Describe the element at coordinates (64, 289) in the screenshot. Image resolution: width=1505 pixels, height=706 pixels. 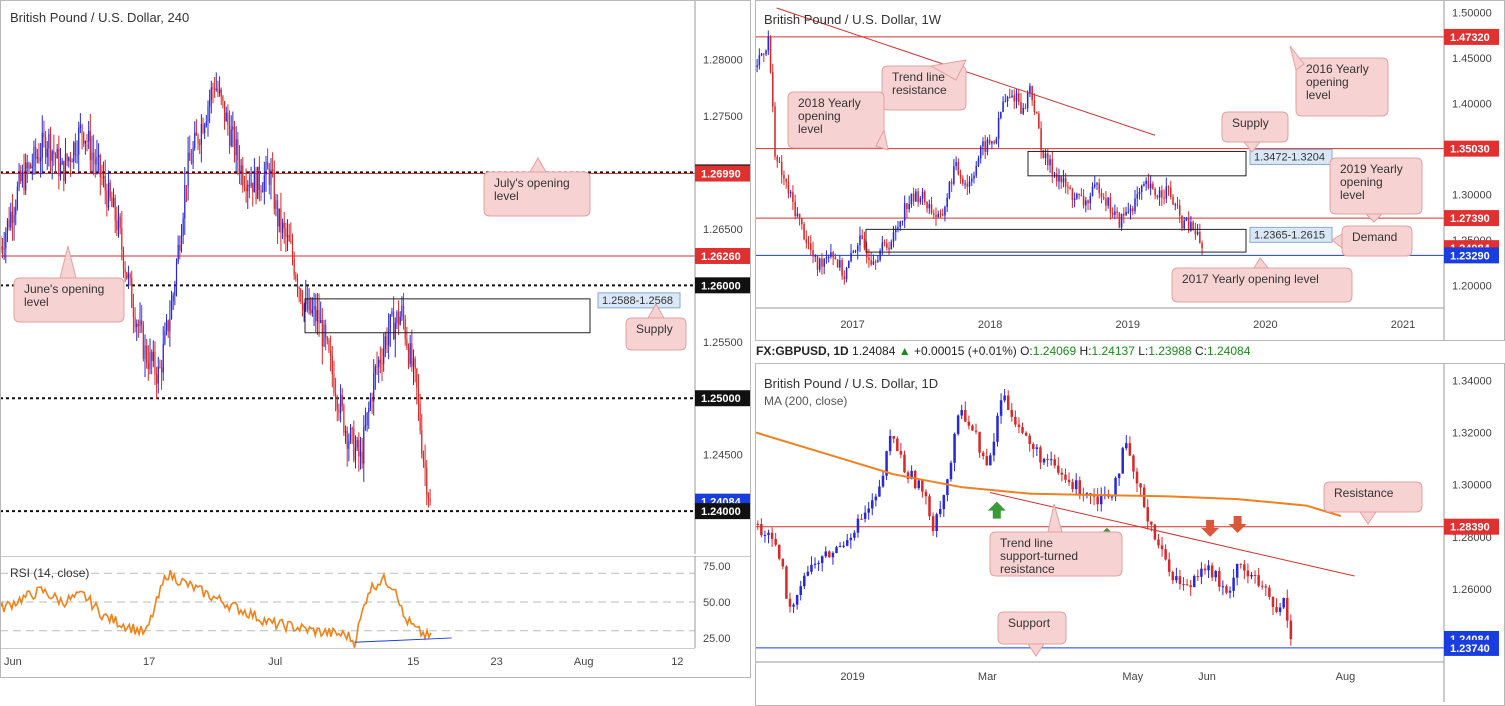
I see `callout-text: June's opening` at that location.